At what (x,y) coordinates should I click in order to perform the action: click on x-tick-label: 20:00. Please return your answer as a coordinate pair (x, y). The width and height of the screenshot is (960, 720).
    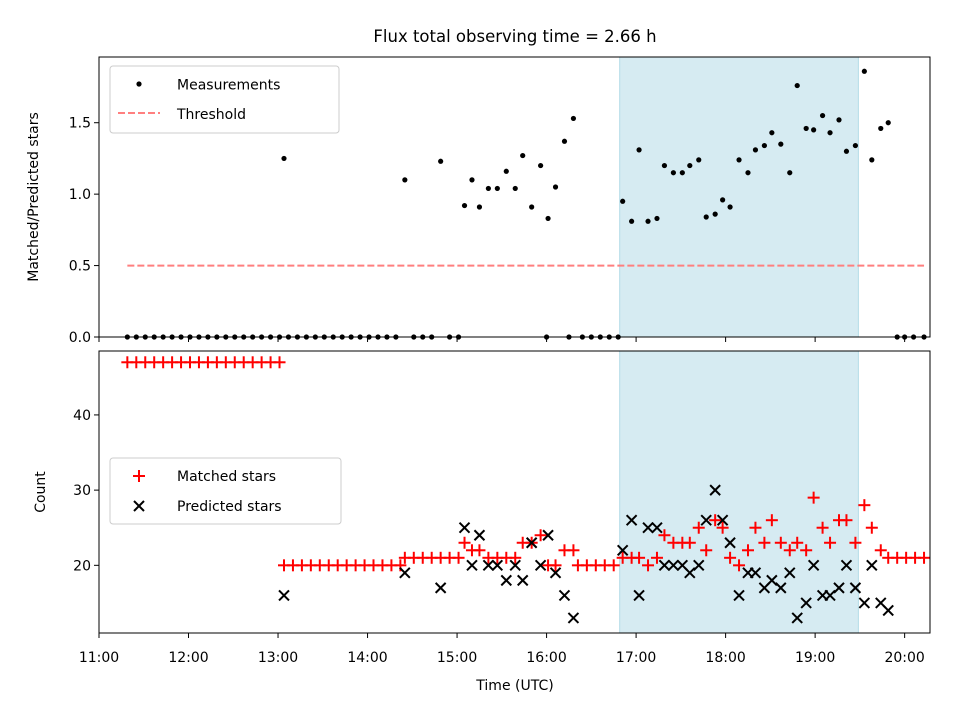
    Looking at the image, I should click on (904, 658).